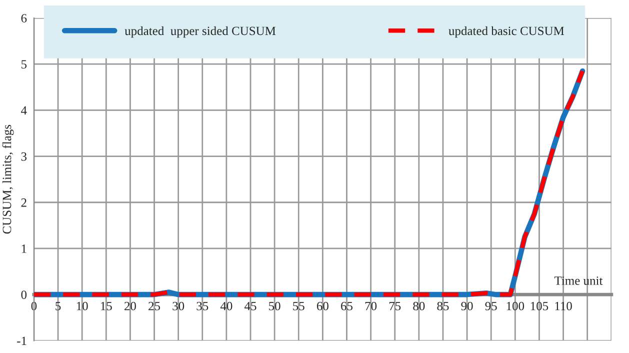 This screenshot has width=629, height=353. Describe the element at coordinates (24, 248) in the screenshot. I see `y-tick-label: 1` at that location.